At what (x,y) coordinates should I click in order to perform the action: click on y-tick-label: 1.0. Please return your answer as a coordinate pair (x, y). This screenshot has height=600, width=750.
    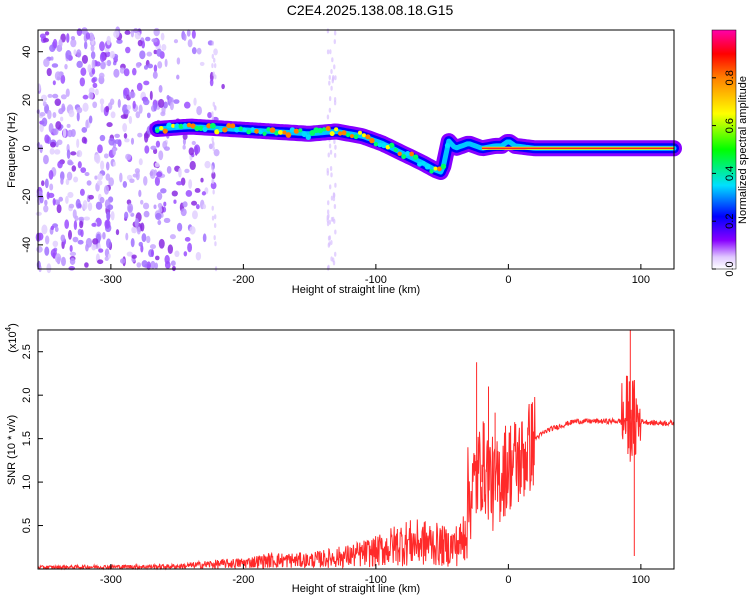
    Looking at the image, I should click on (27, 481).